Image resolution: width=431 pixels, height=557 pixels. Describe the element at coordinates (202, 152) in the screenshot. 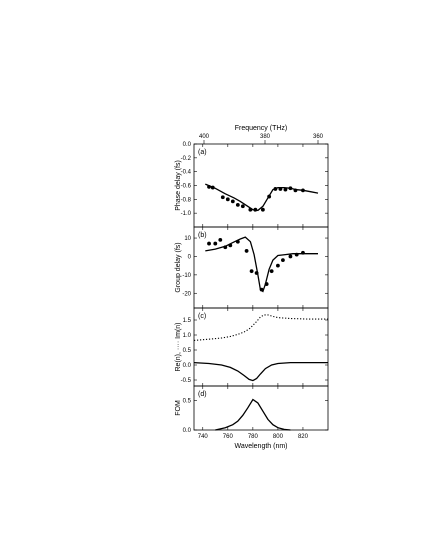

I see `panel-label: (a)` at that location.